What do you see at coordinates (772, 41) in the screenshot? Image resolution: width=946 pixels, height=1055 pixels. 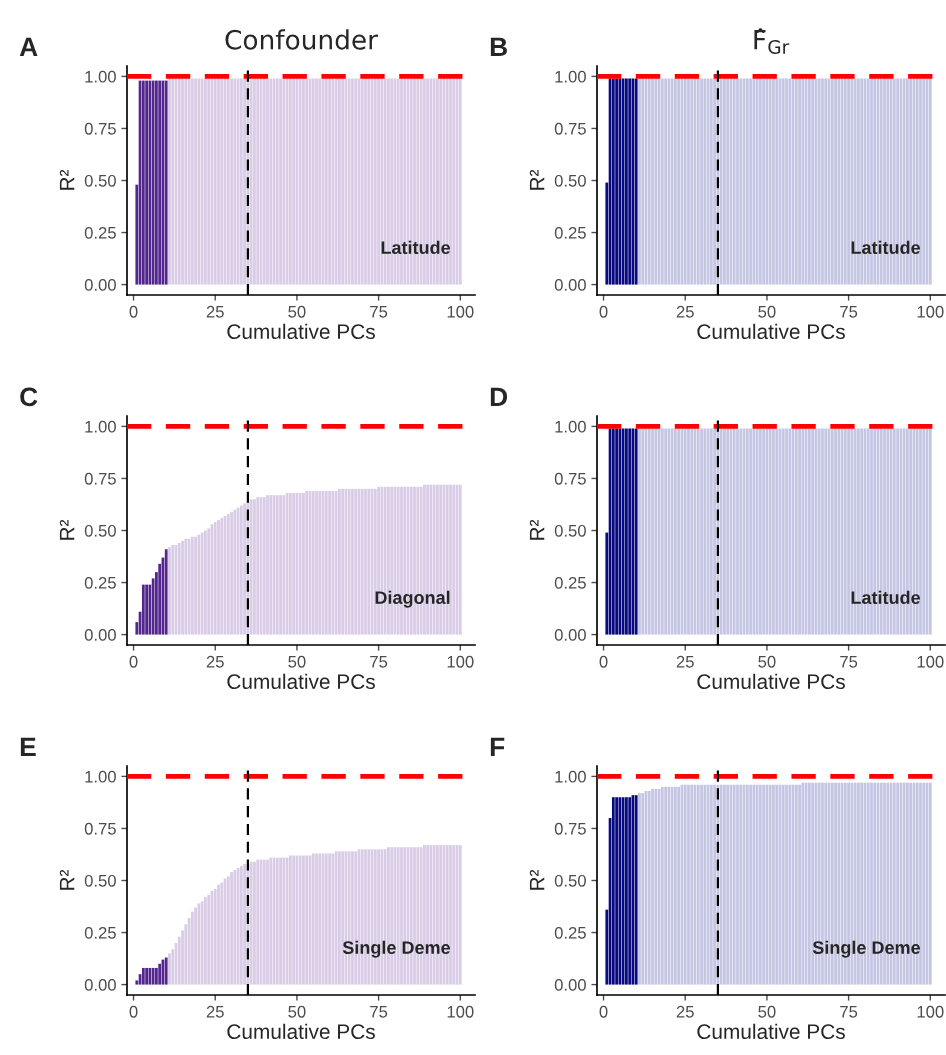 I see `chart-title: F̂$_{Gr}$` at bounding box center [772, 41].